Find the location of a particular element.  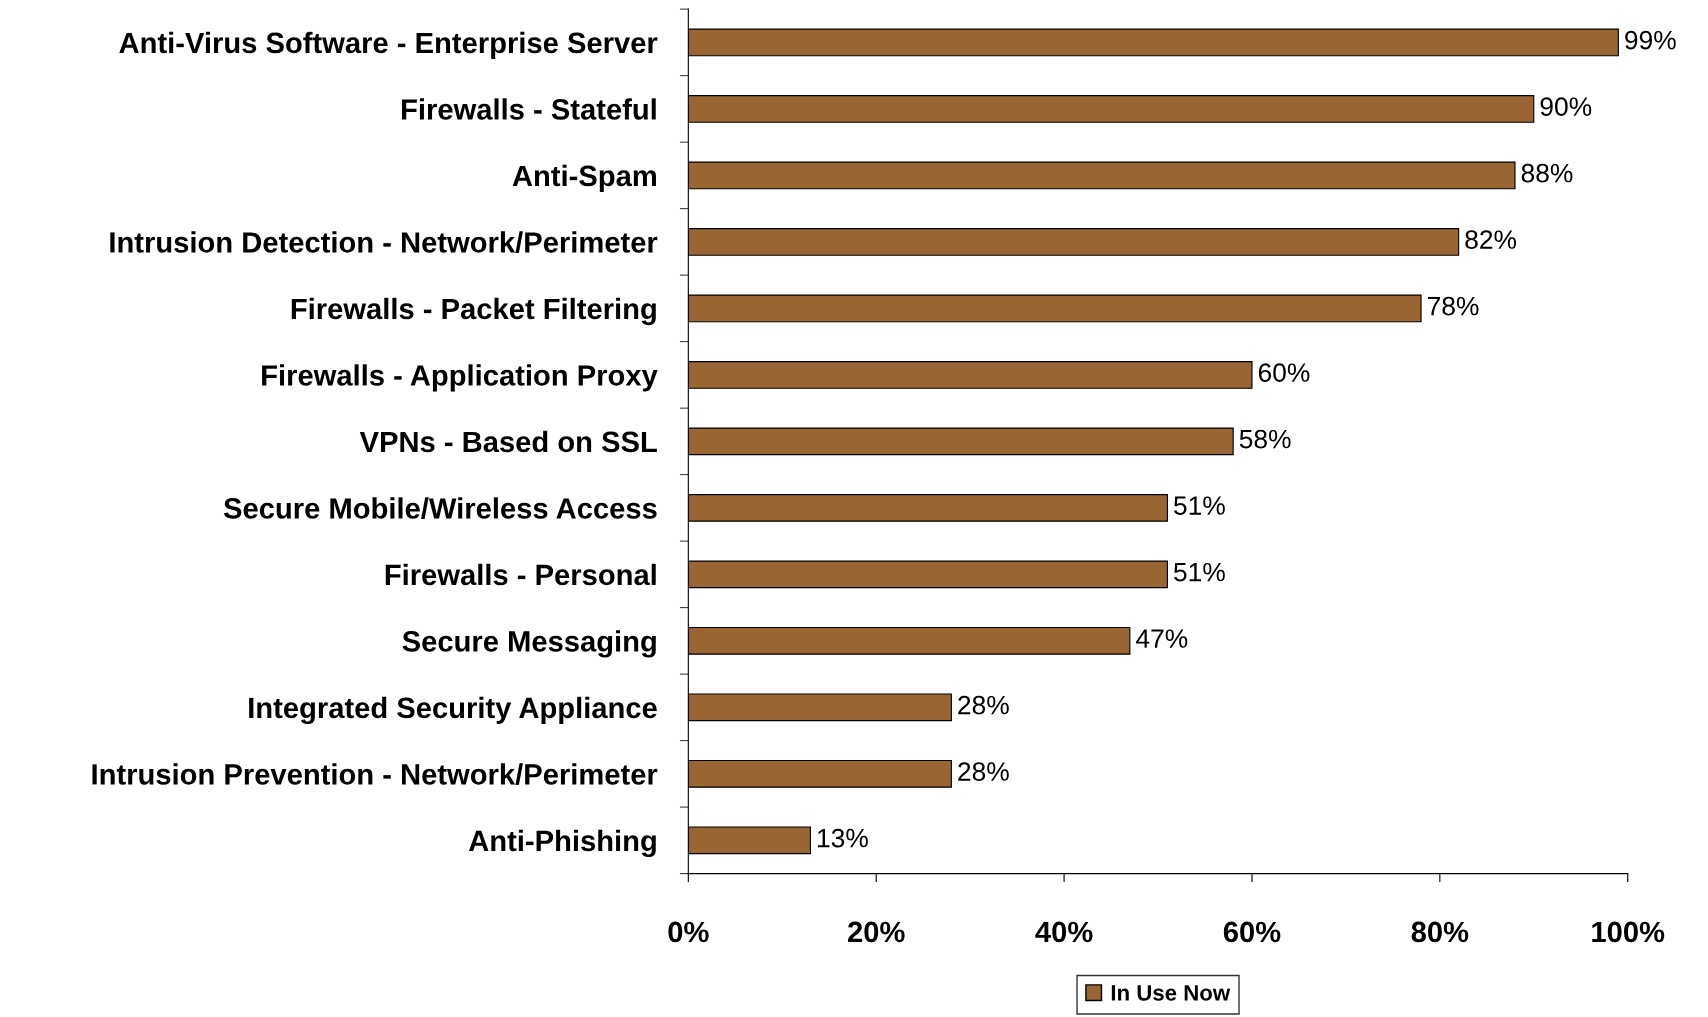

x-tick-label: 20% is located at coordinates (876, 932).